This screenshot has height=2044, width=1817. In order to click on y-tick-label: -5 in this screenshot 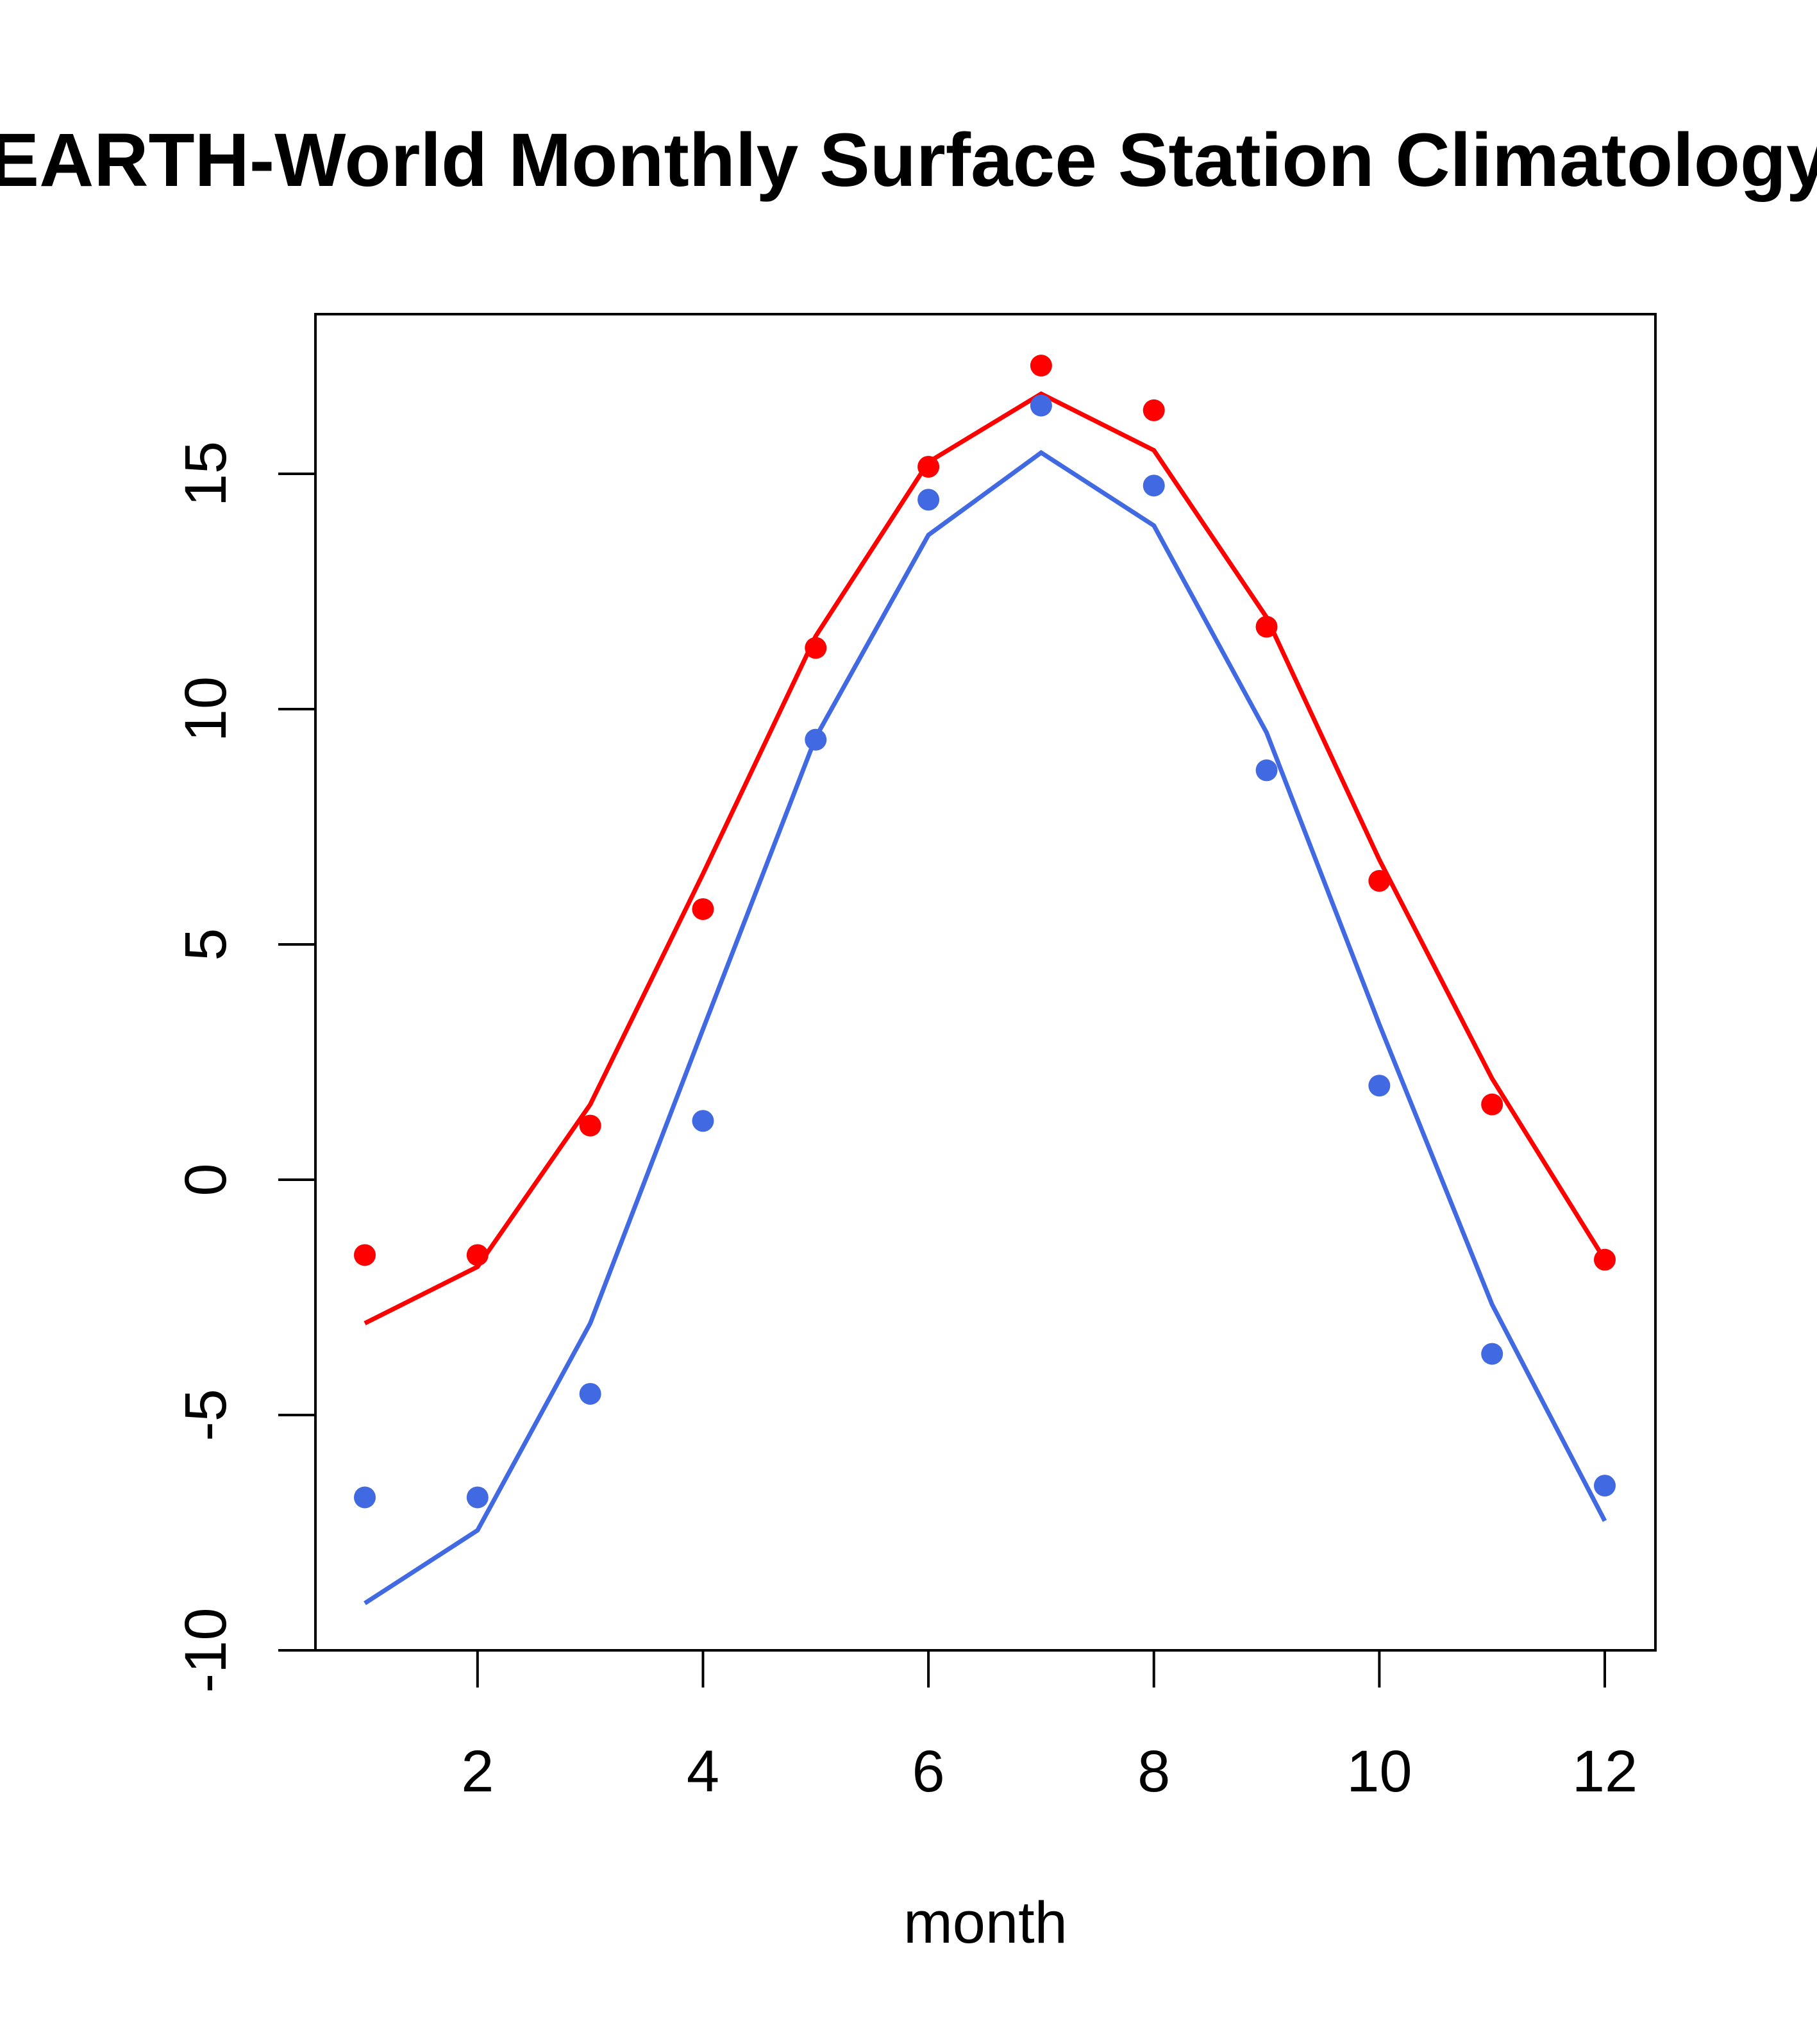, I will do `click(206, 1415)`.